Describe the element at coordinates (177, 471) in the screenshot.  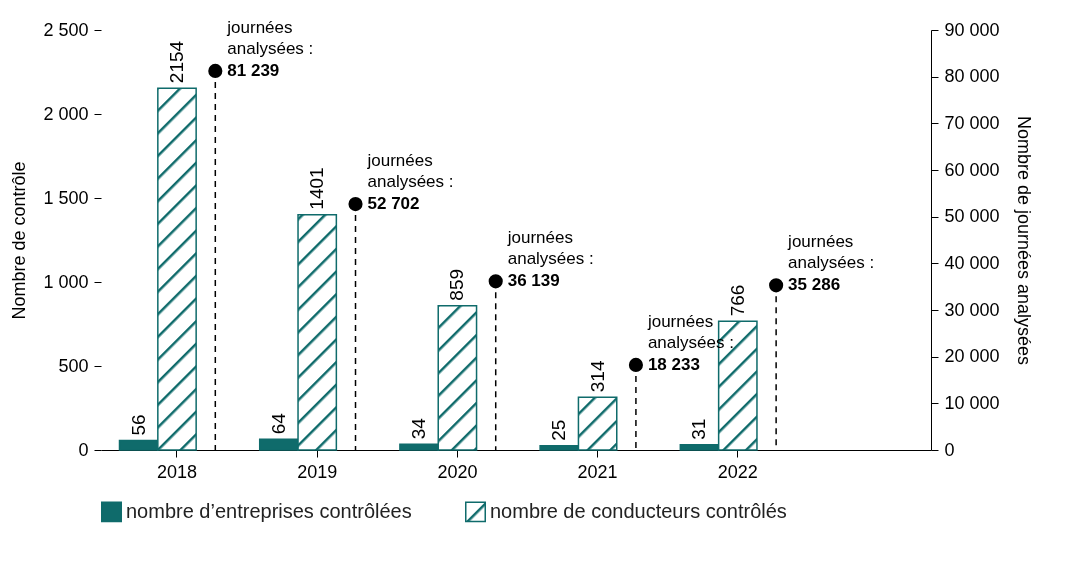
I see `x-tick-label: 2018` at that location.